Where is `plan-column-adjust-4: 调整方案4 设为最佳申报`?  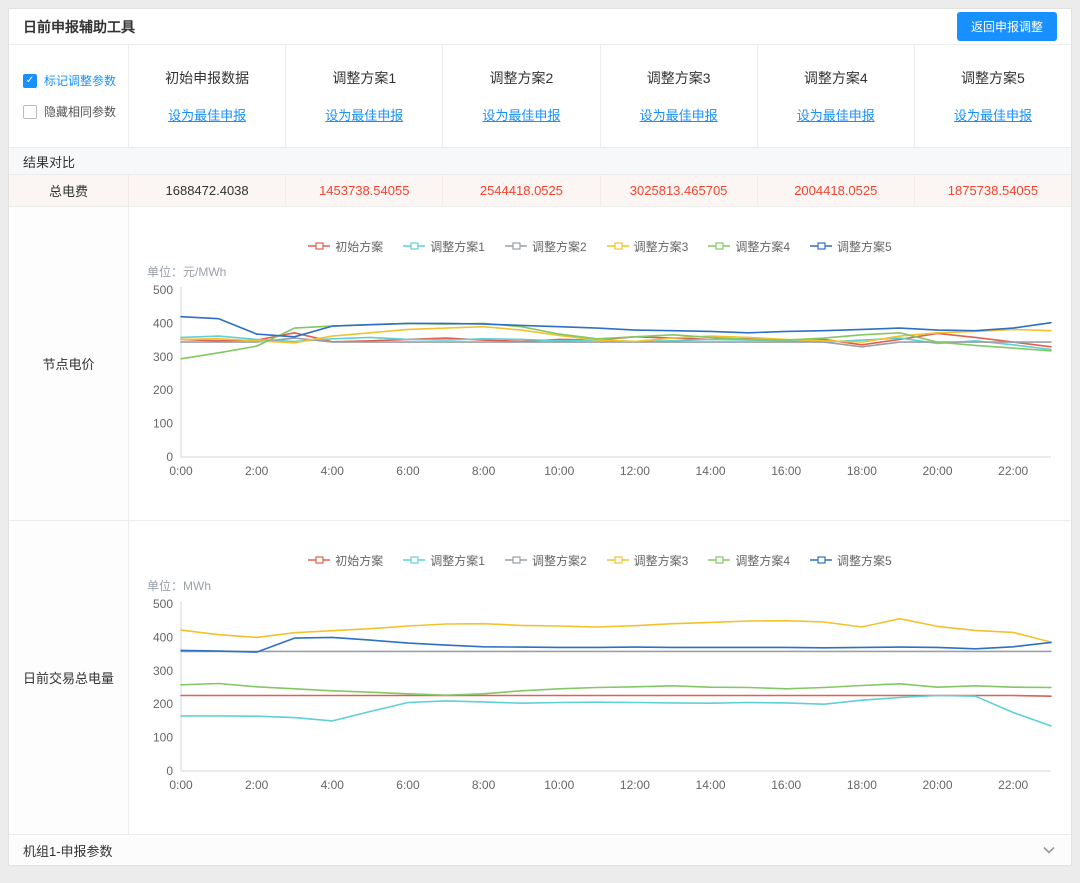 plan-column-adjust-4: 调整方案4 设为最佳申报 is located at coordinates (835, 96).